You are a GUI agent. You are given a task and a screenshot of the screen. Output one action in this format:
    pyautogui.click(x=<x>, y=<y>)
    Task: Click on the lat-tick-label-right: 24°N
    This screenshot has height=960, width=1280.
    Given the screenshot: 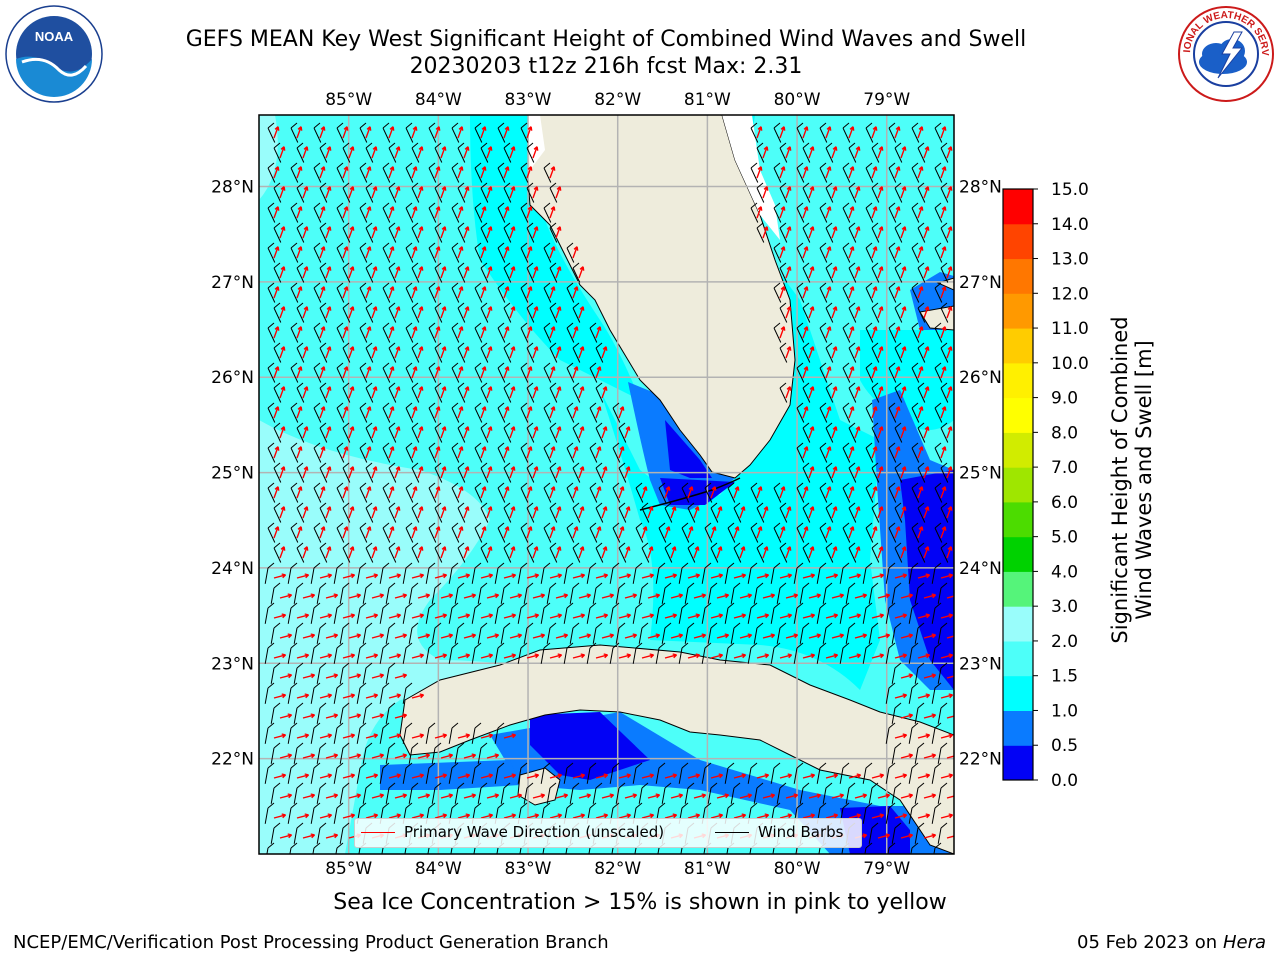 What is the action you would take?
    pyautogui.click(x=980, y=569)
    